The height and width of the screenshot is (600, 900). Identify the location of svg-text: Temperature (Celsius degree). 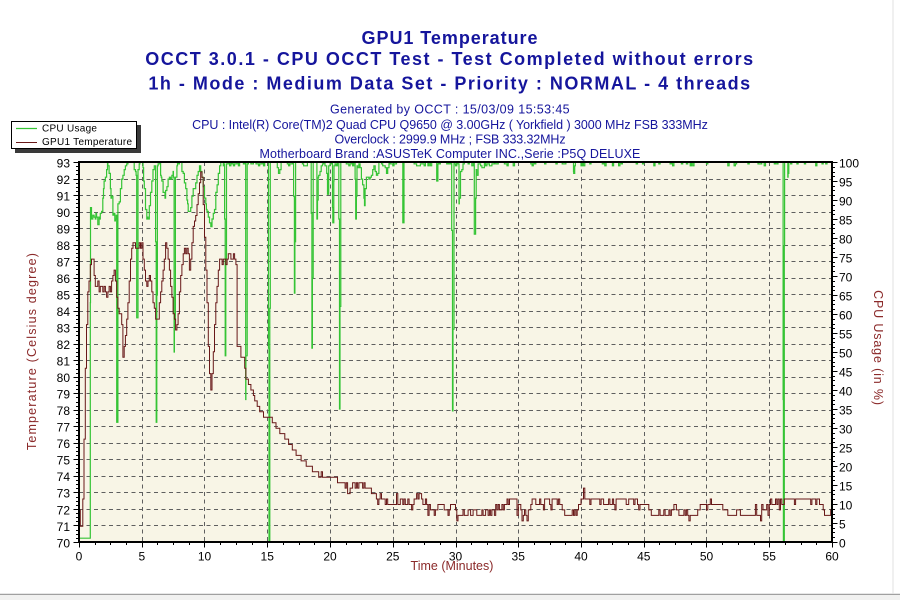
(32, 351).